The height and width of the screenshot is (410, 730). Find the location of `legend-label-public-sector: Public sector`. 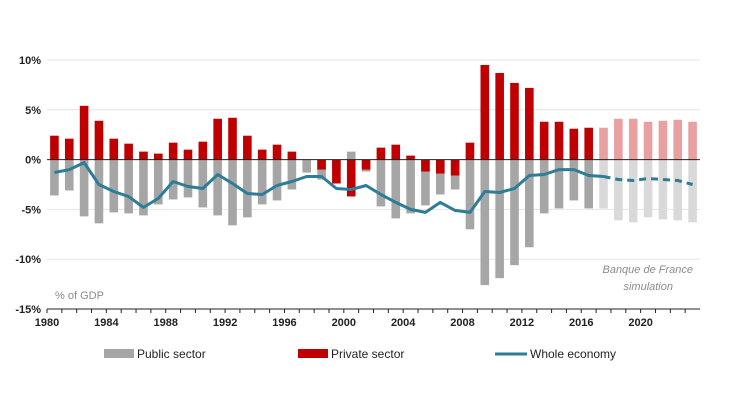

legend-label-public-sector: Public sector is located at coordinates (171, 354).